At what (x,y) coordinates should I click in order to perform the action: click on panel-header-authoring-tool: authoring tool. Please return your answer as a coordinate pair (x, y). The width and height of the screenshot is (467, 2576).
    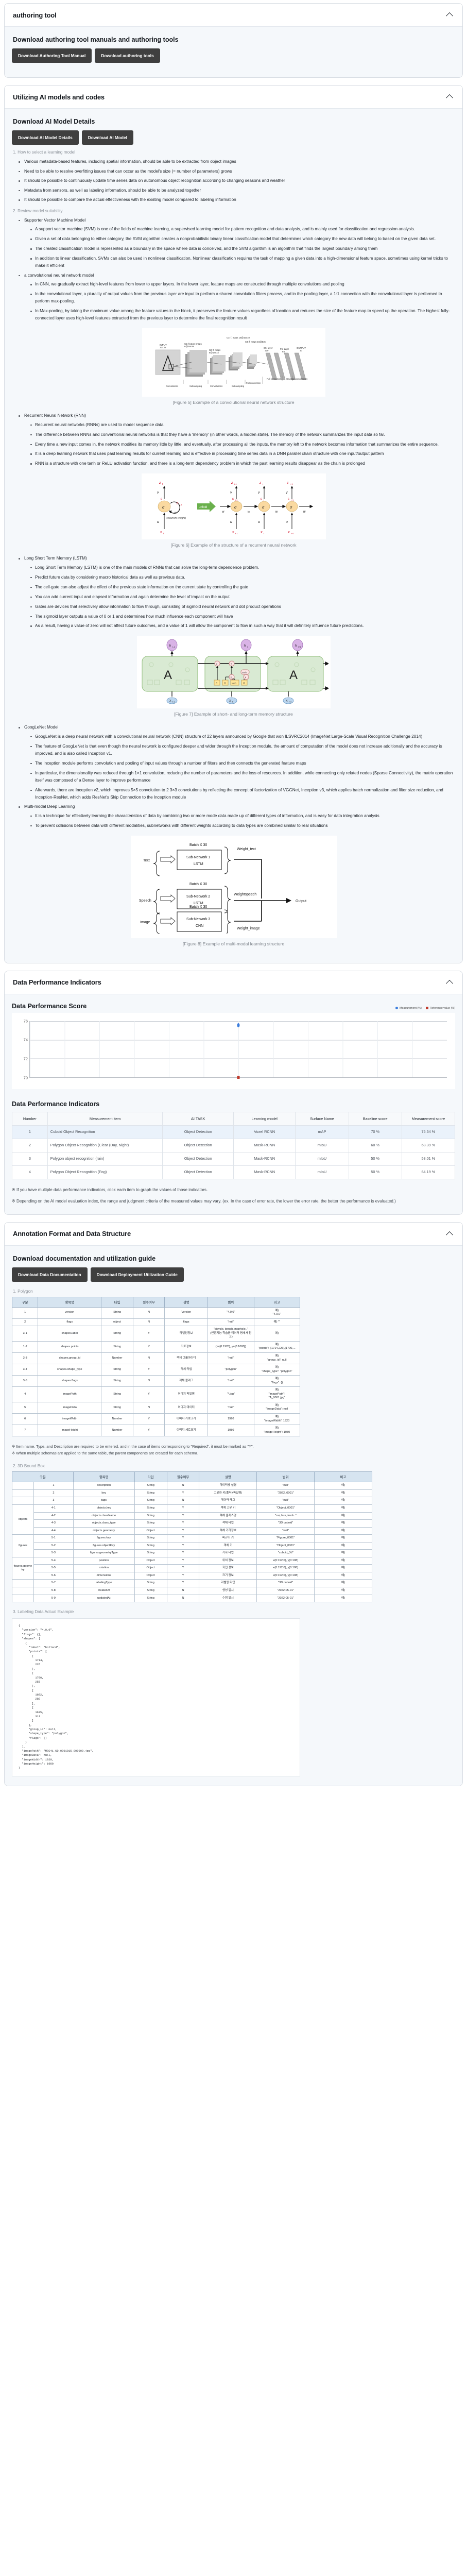
    Looking at the image, I should click on (234, 15).